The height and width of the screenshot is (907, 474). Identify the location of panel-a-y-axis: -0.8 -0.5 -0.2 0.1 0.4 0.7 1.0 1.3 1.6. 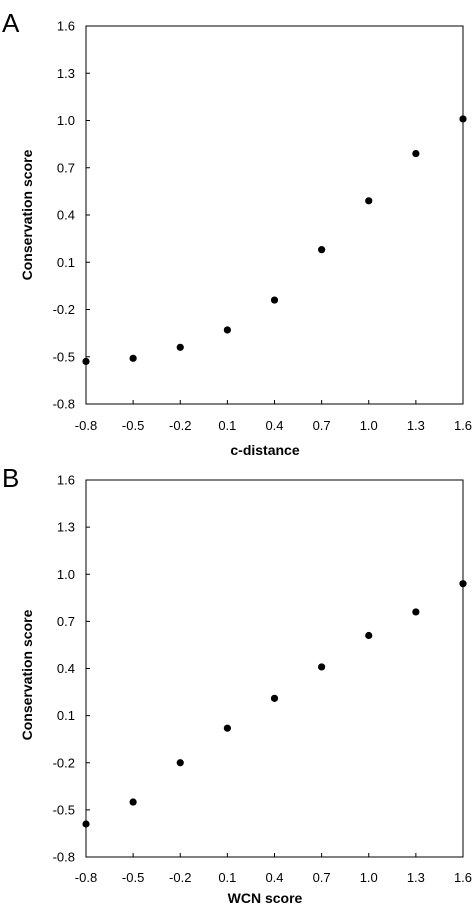
(71, 215).